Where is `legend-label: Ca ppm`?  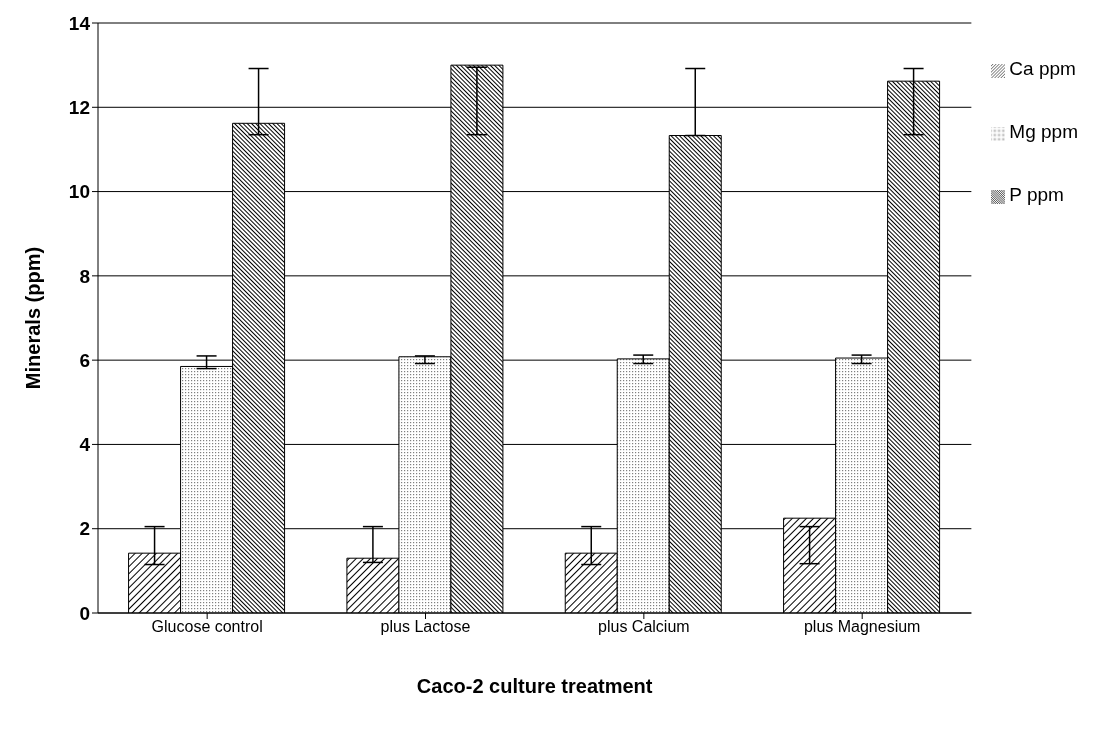
legend-label: Ca ppm is located at coordinates (1042, 68).